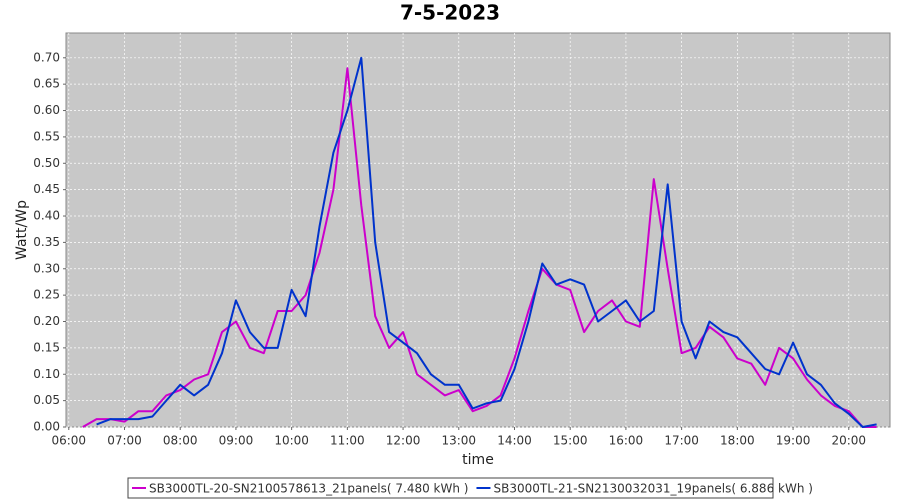  Describe the element at coordinates (46, 216) in the screenshot. I see `y-tick-label: 0.40` at that location.